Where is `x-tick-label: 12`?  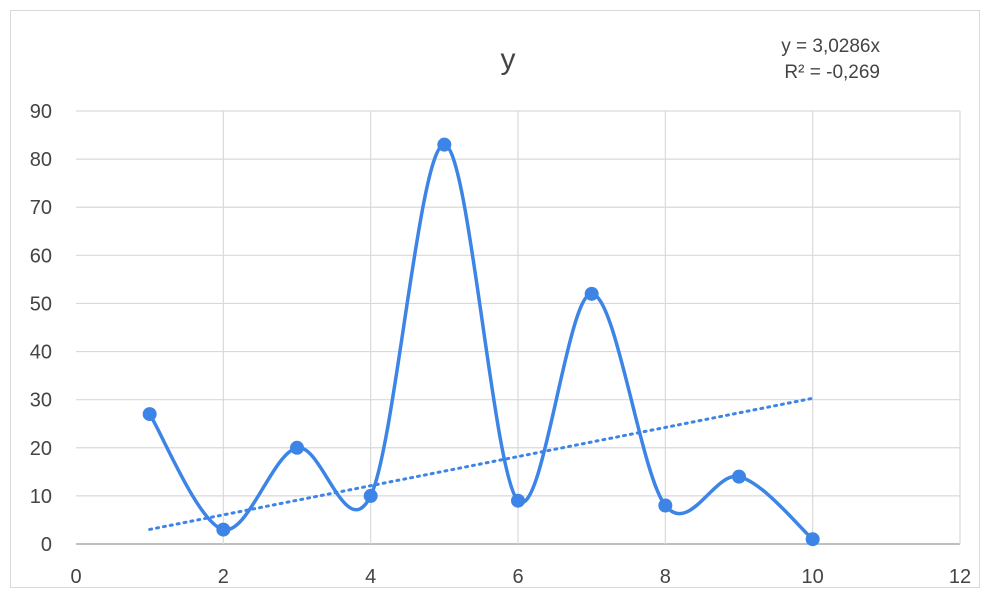
x-tick-label: 12 is located at coordinates (960, 577).